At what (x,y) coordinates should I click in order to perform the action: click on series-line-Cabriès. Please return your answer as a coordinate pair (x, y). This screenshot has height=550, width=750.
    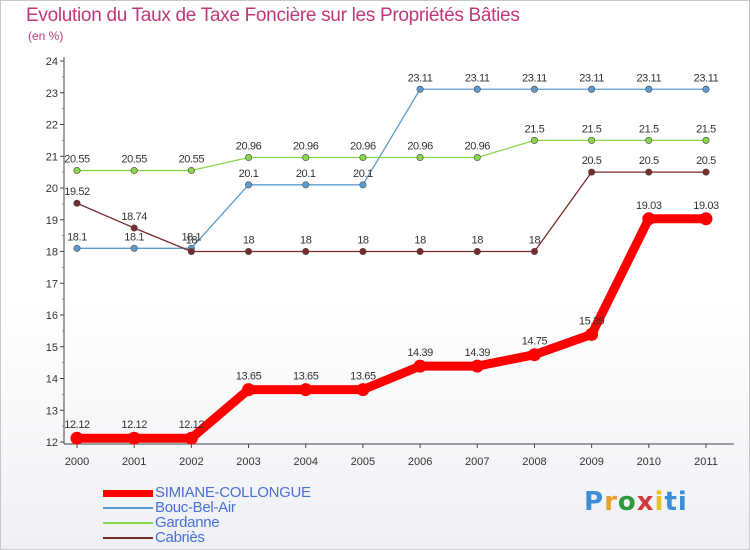
    Looking at the image, I should click on (391, 212).